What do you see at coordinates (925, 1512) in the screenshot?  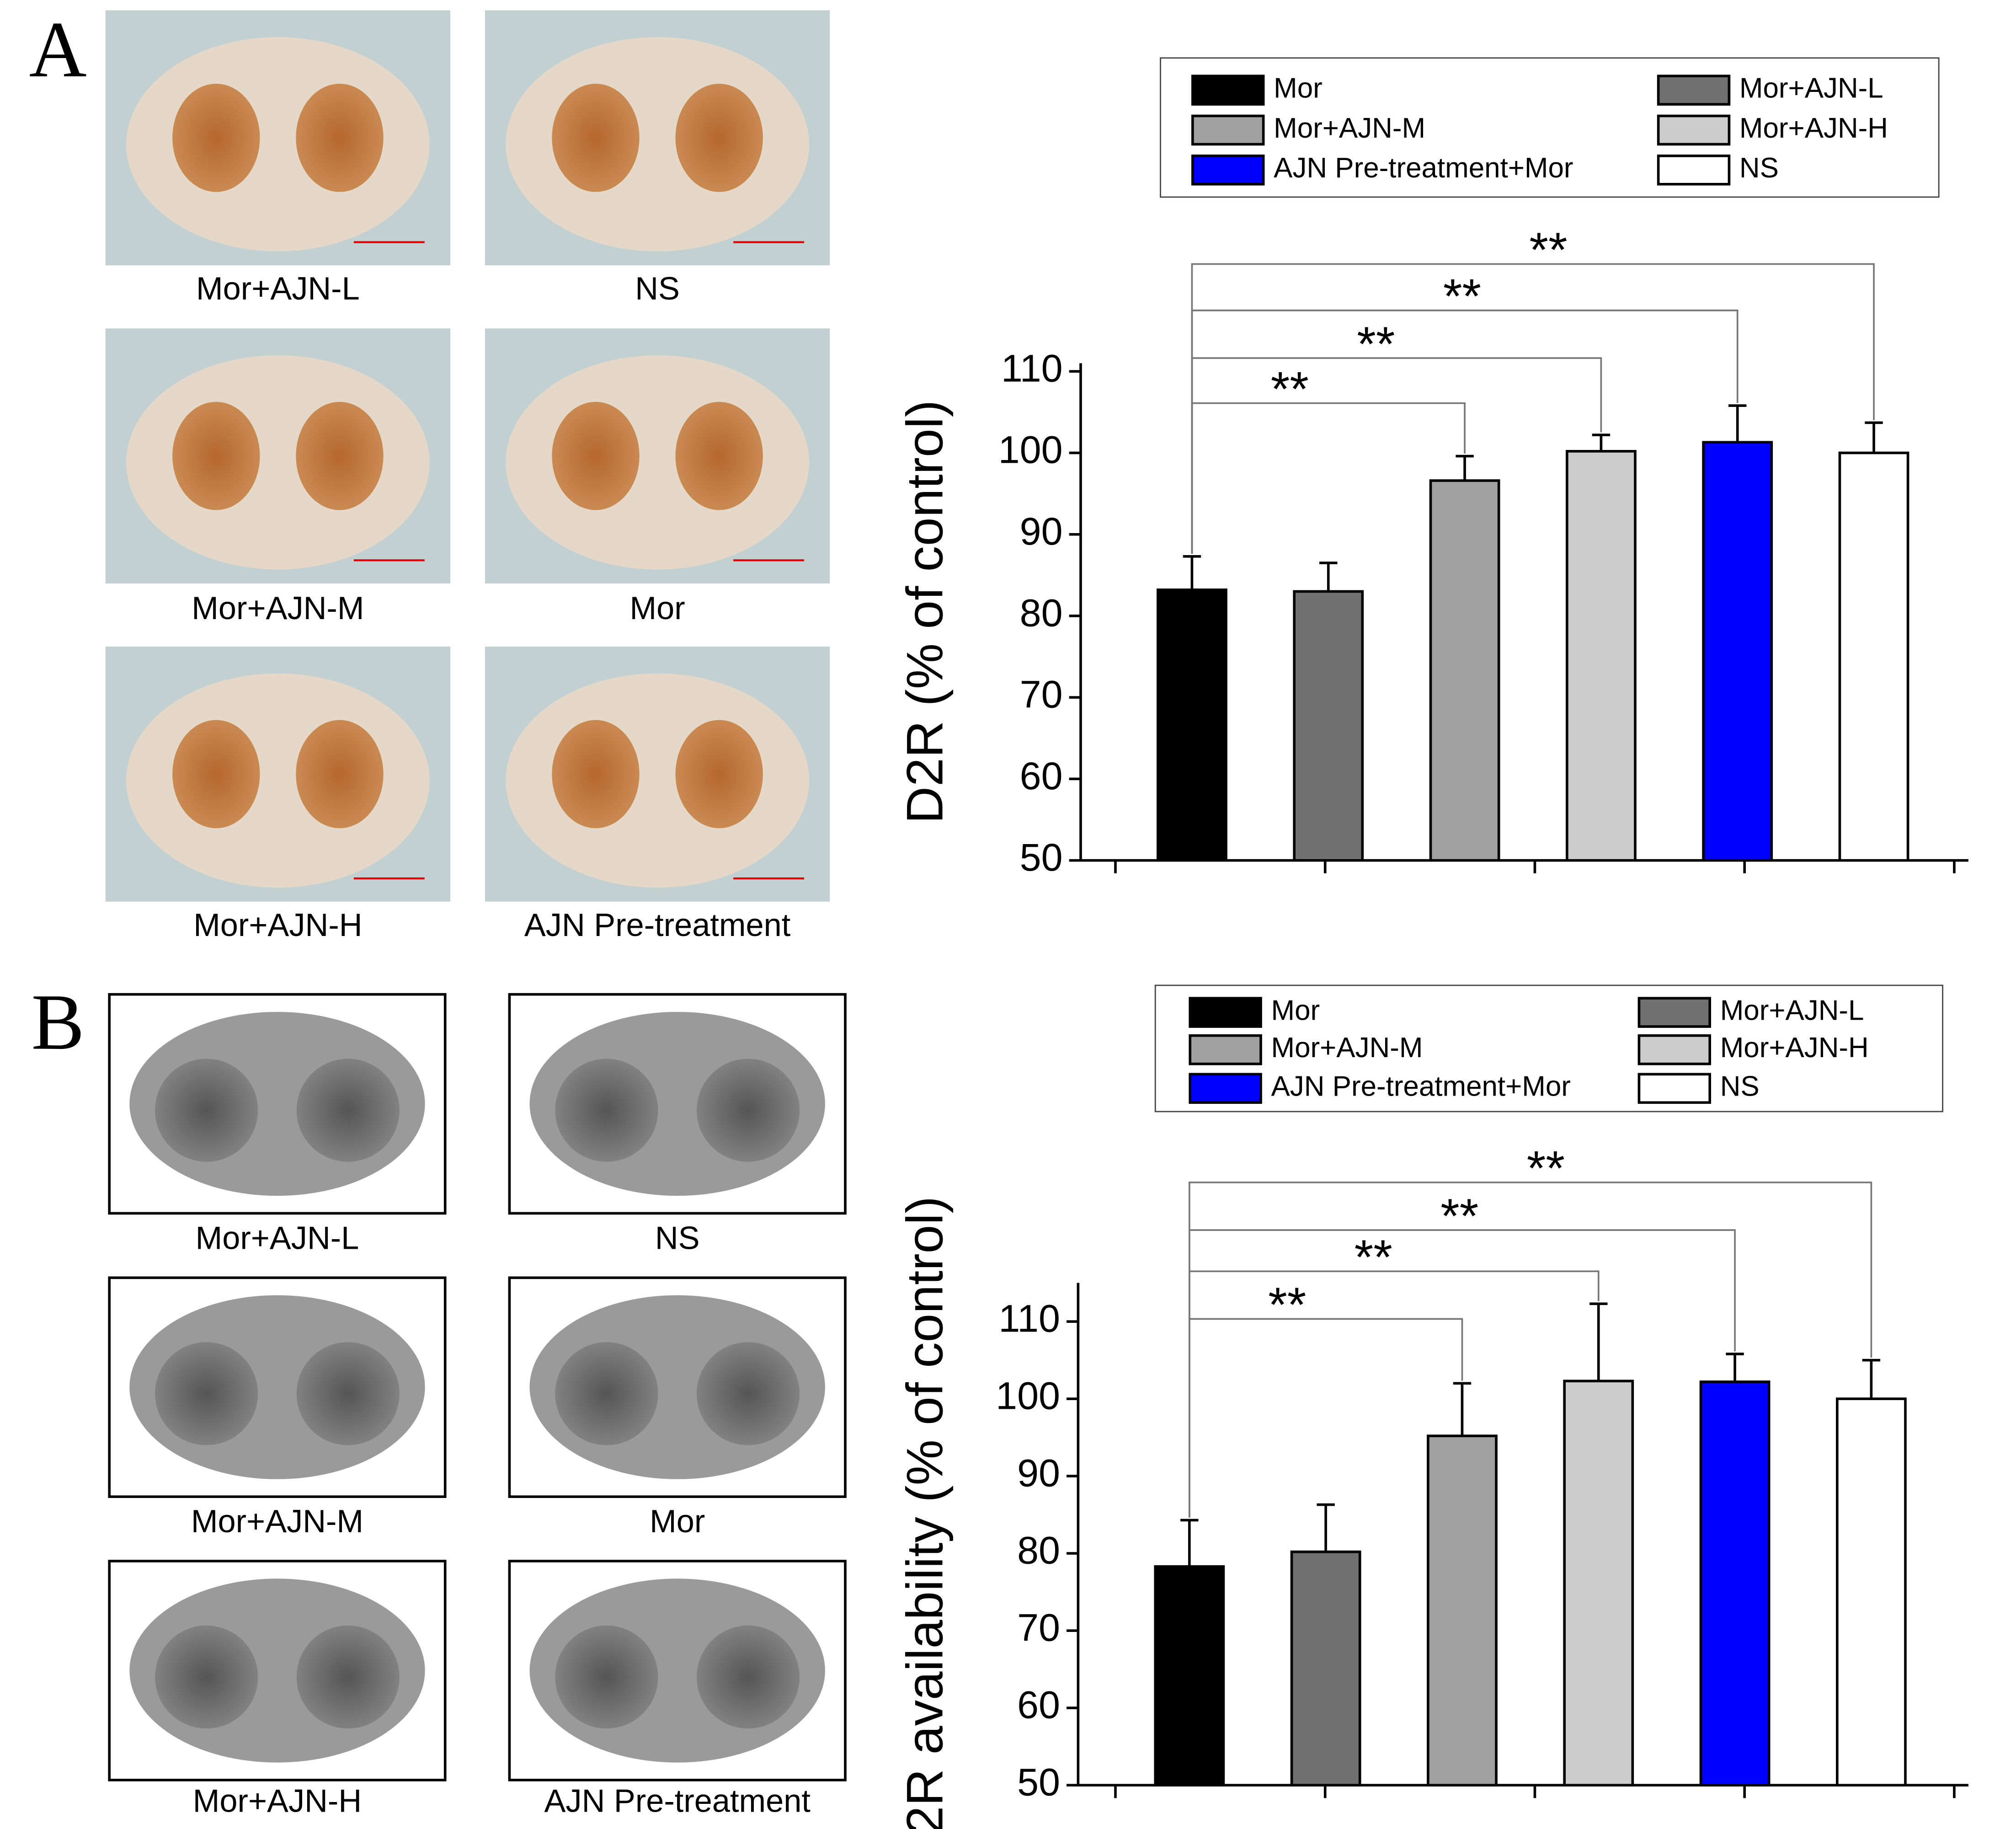 I see `y-axis-label: D2R availability (% of control)` at bounding box center [925, 1512].